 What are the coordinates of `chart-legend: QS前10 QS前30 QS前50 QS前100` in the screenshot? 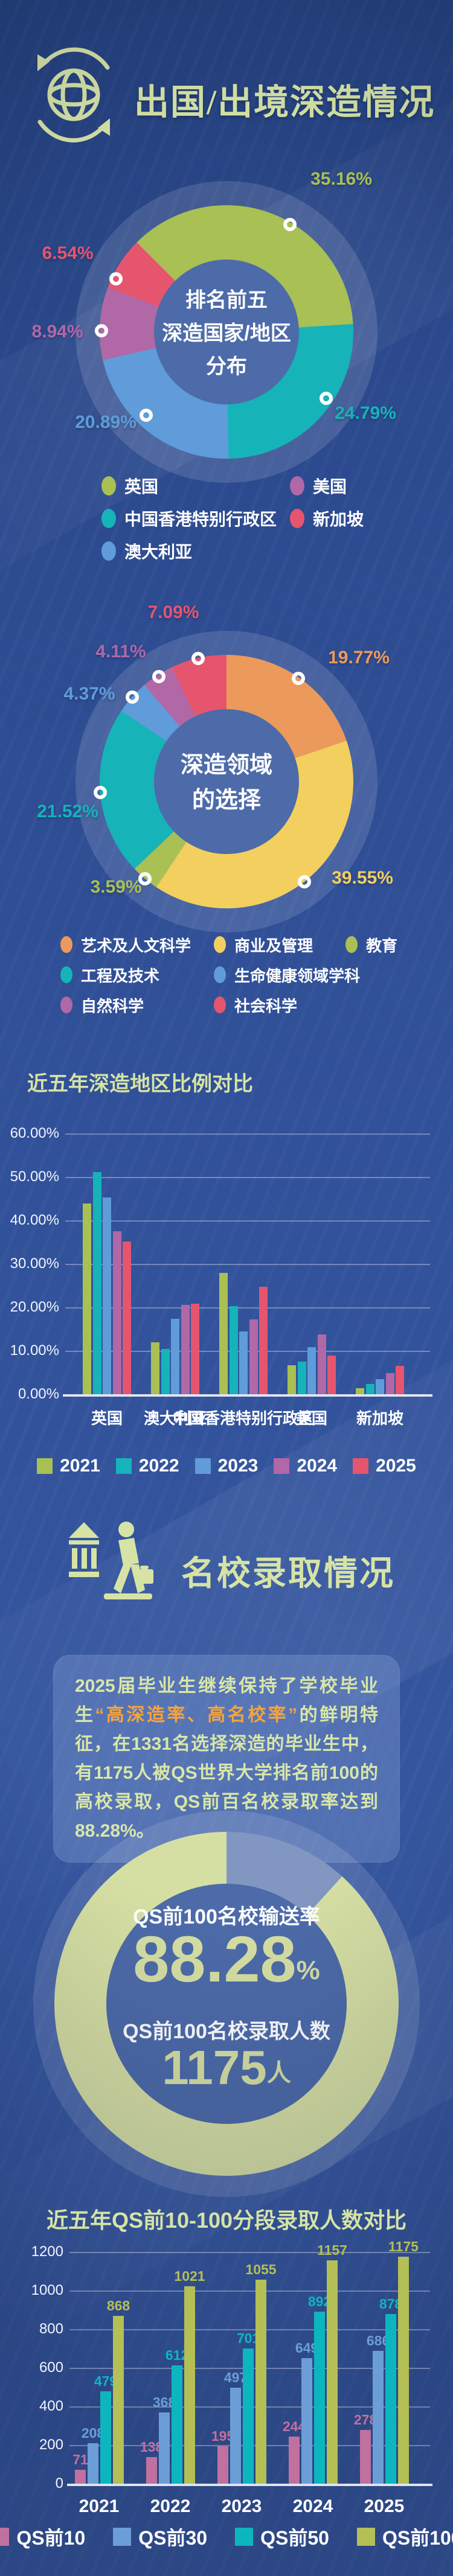 It's located at (226, 2537).